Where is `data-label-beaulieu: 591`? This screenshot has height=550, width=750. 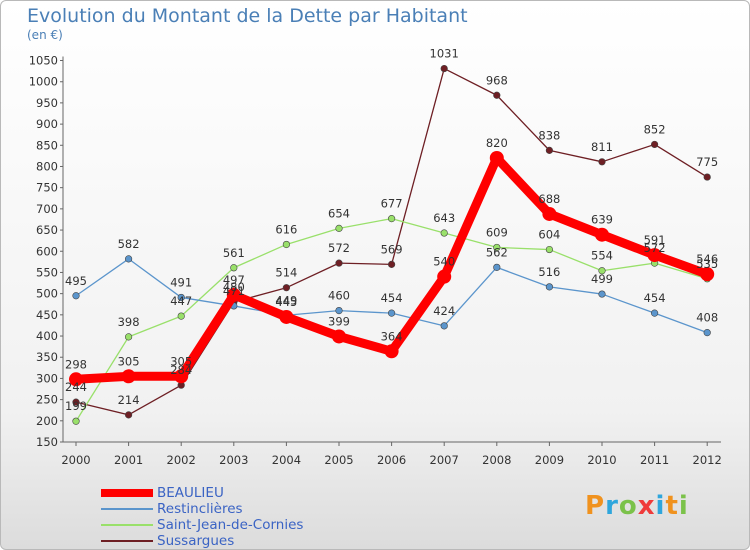
data-label-beaulieu: 591 is located at coordinates (655, 240).